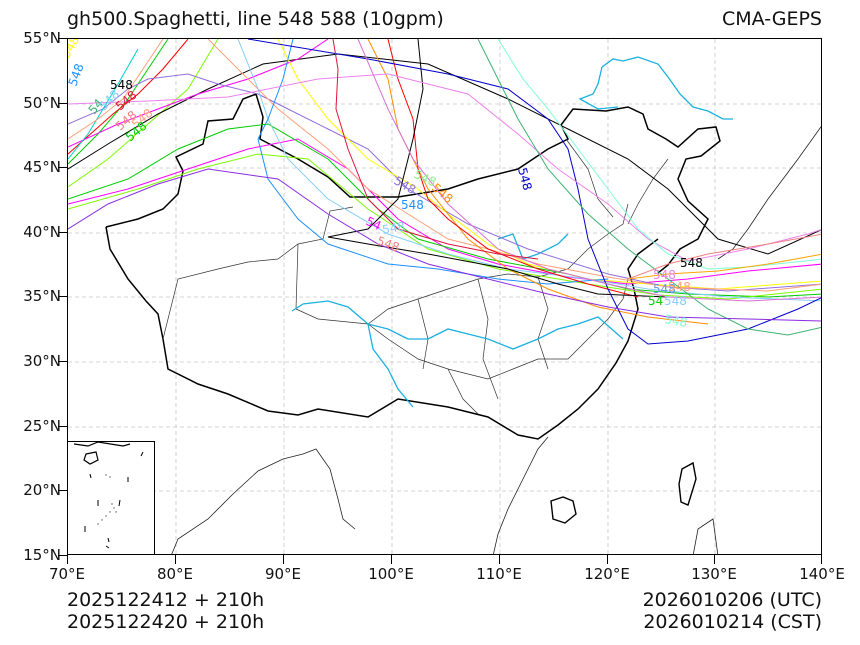 Image resolution: width=860 pixels, height=645 pixels. Describe the element at coordinates (822, 574) in the screenshot. I see `lon-label-140: 140°E` at that location.